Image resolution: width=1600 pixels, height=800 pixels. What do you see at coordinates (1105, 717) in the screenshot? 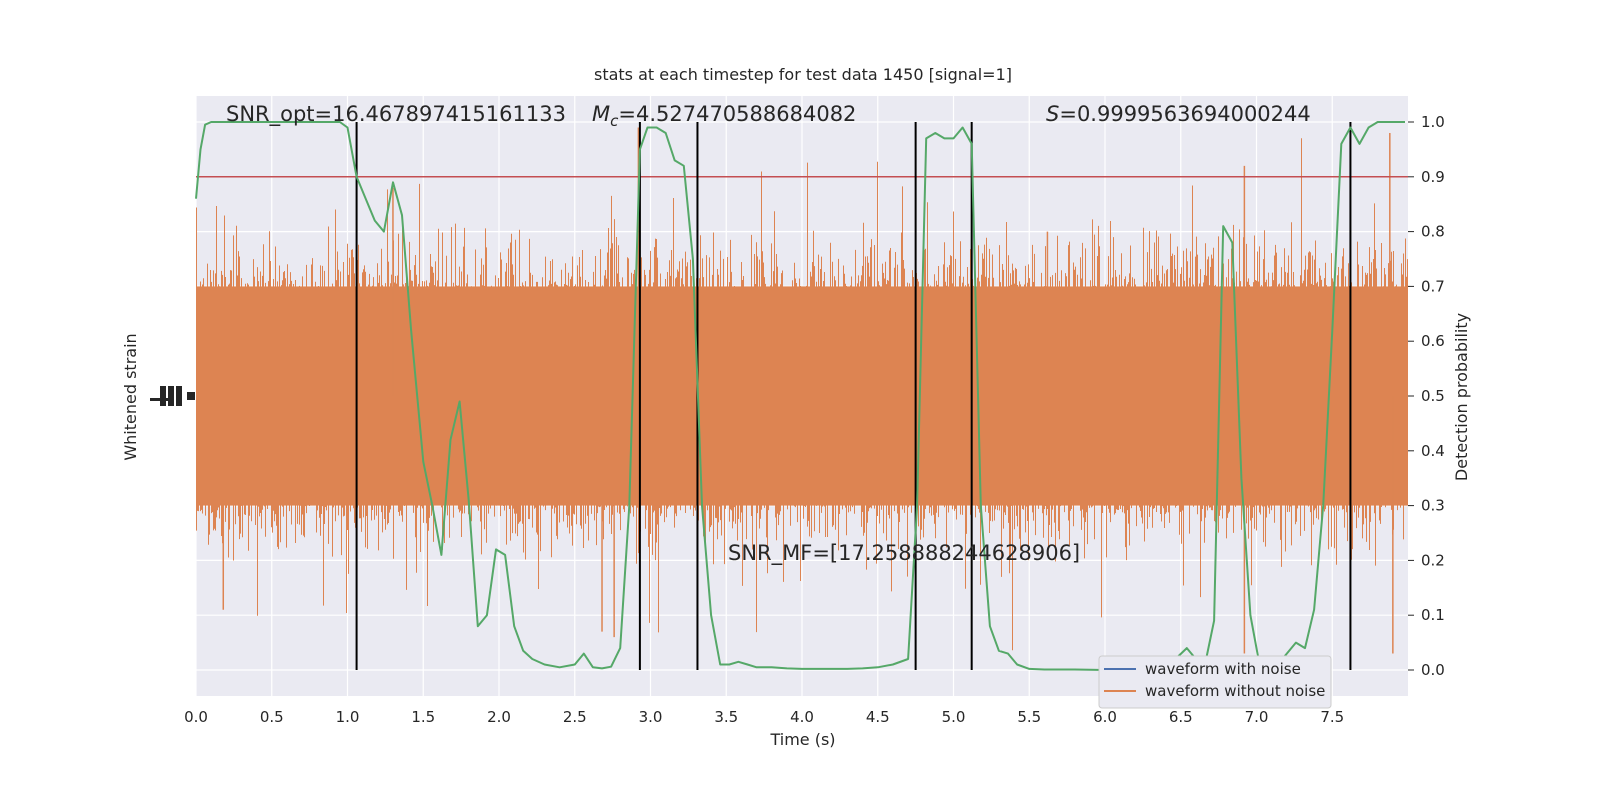
I see `x-tick-label: 6.0` at bounding box center [1105, 717].